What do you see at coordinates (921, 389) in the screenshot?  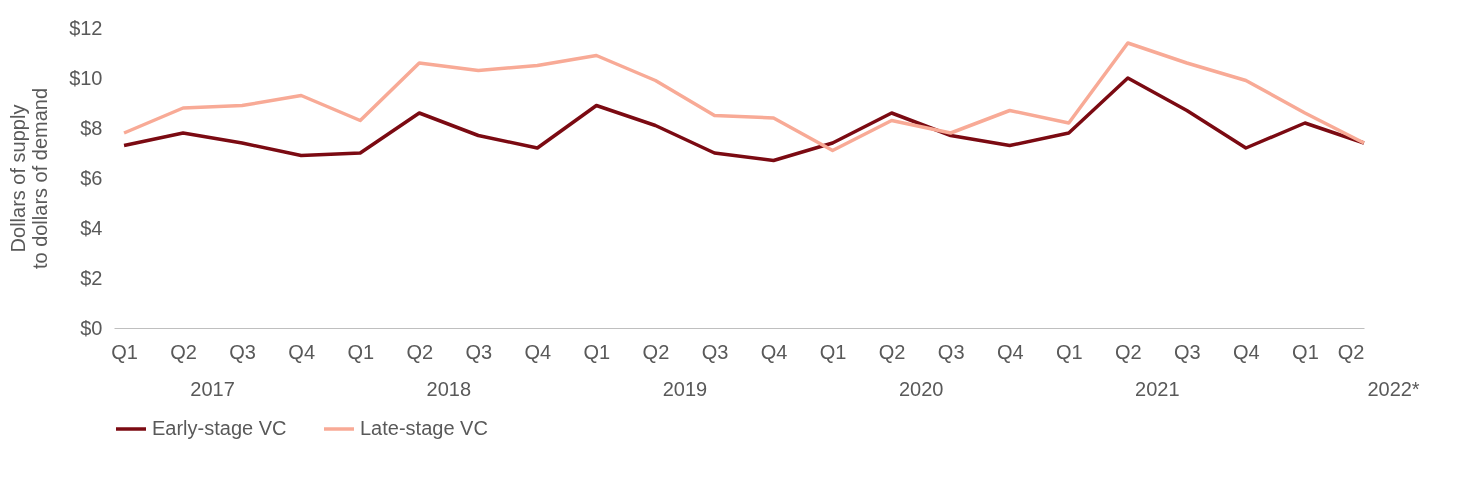 I see `text: 2020` at bounding box center [921, 389].